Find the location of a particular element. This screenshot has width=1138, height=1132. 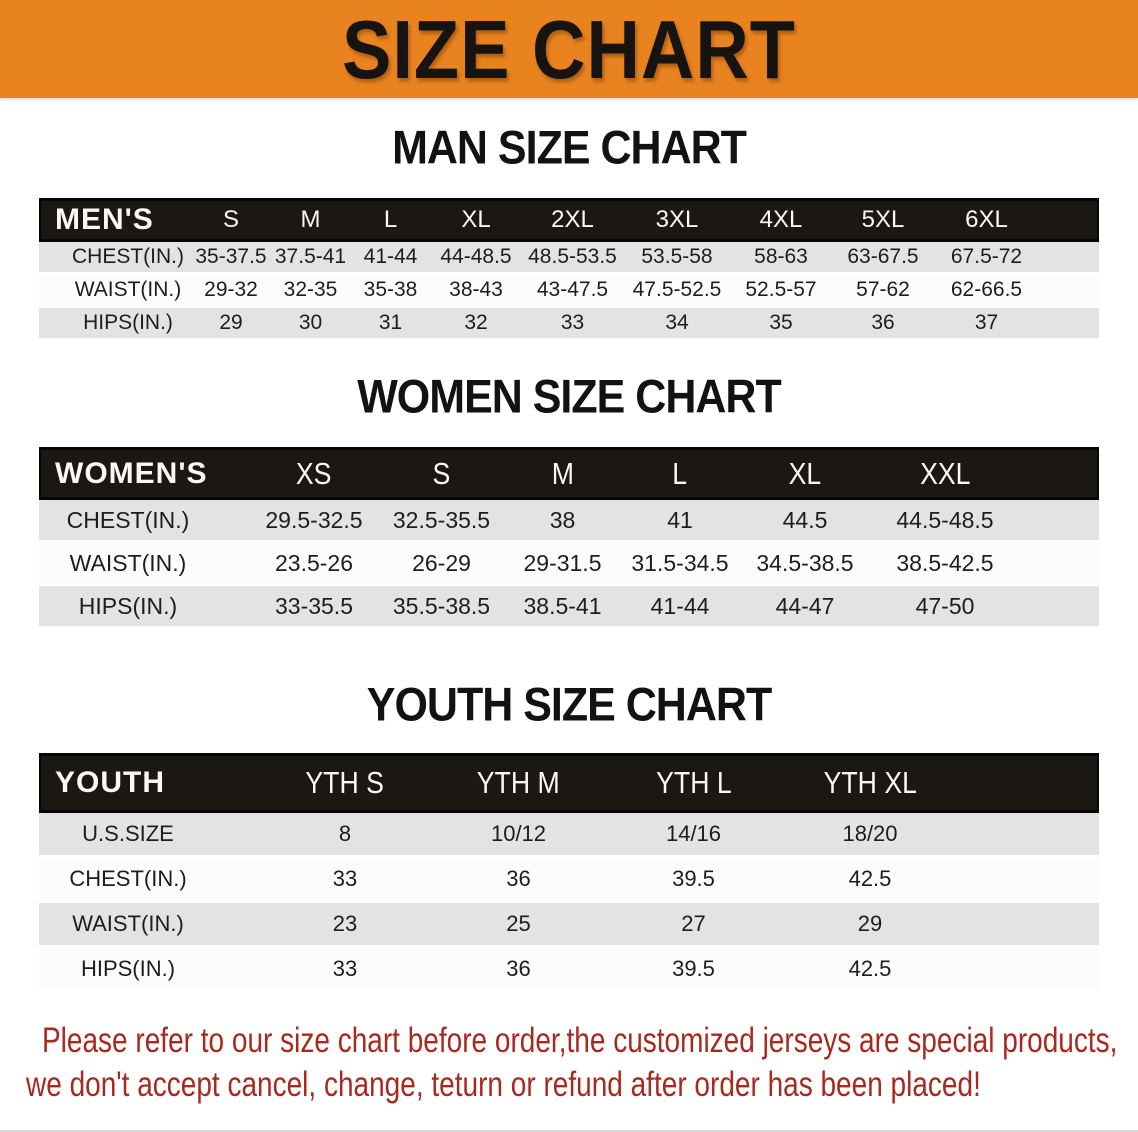

size-cell: 29-31.5 is located at coordinates (562, 564).